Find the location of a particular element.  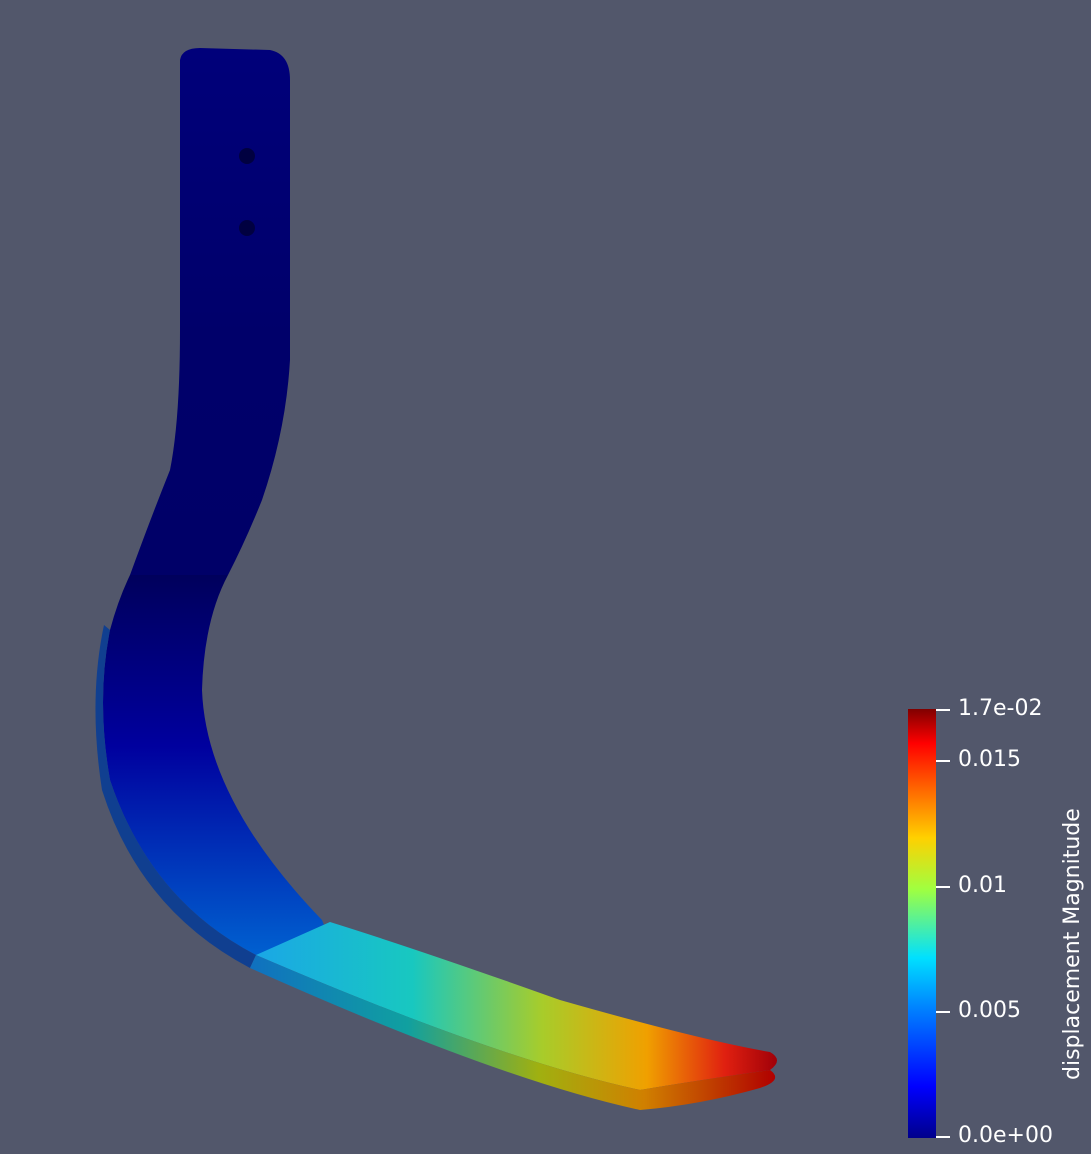

bar-bend-side is located at coordinates (175, 796).